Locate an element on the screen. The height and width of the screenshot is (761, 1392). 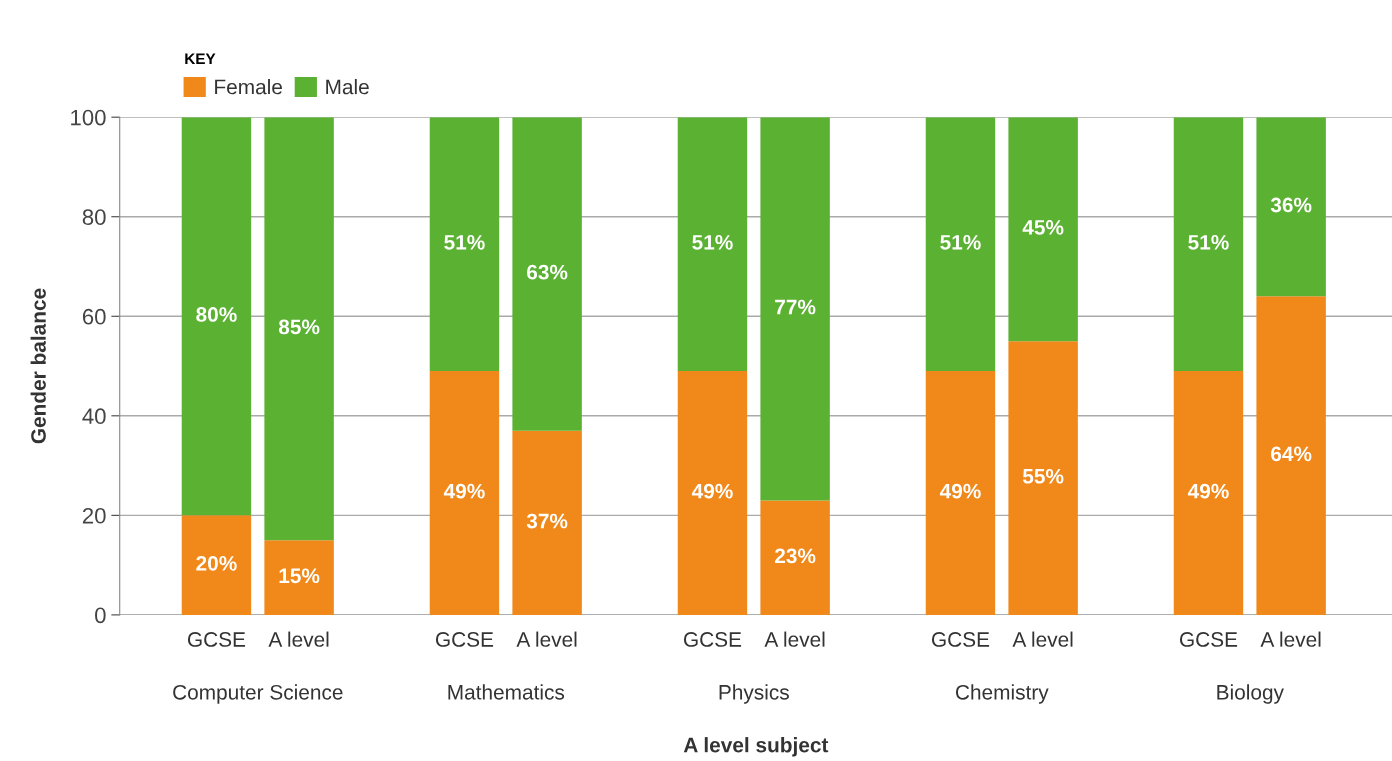
text: Physics is located at coordinates (754, 694).